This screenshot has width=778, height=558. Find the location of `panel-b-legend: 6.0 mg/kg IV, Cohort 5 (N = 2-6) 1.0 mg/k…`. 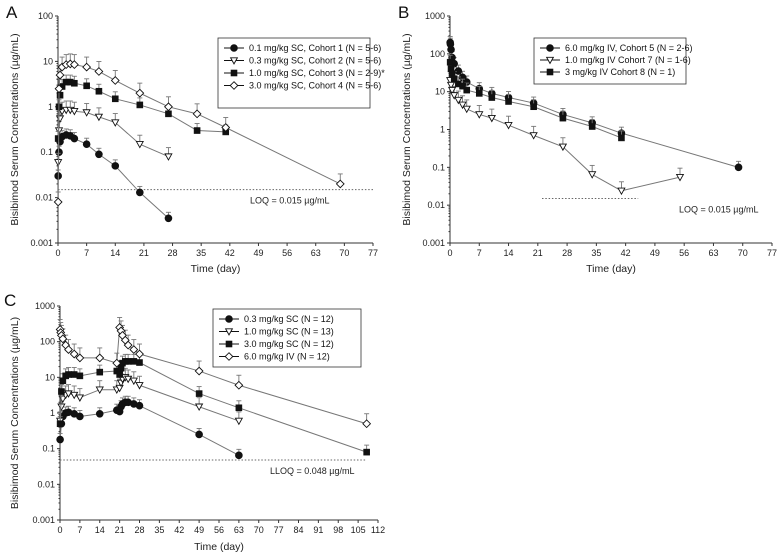

panel-b-legend: 6.0 mg/kg IV, Cohort 5 (N = 2-6) 1.0 mg/k… is located at coordinates (612, 61).